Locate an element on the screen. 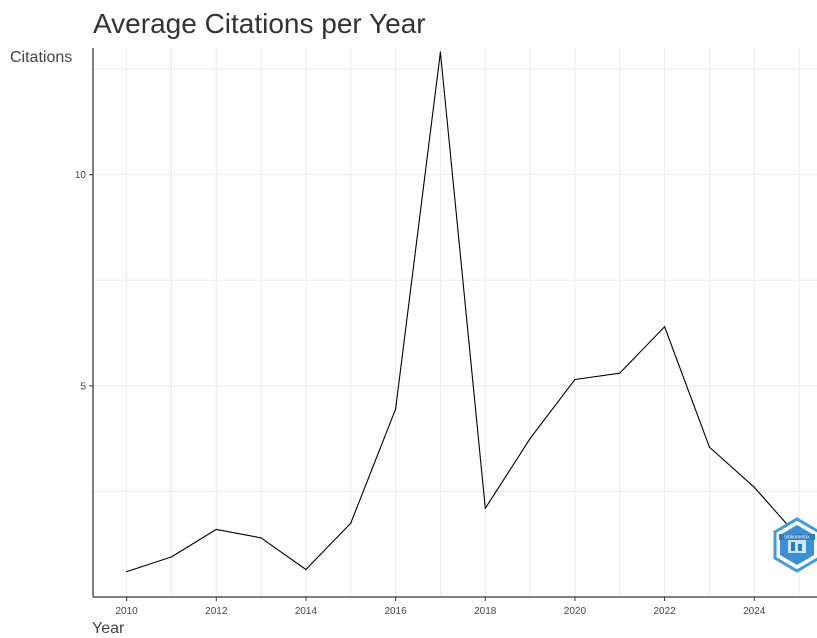 The height and width of the screenshot is (638, 817). x-axis-label: Year is located at coordinates (108, 628).